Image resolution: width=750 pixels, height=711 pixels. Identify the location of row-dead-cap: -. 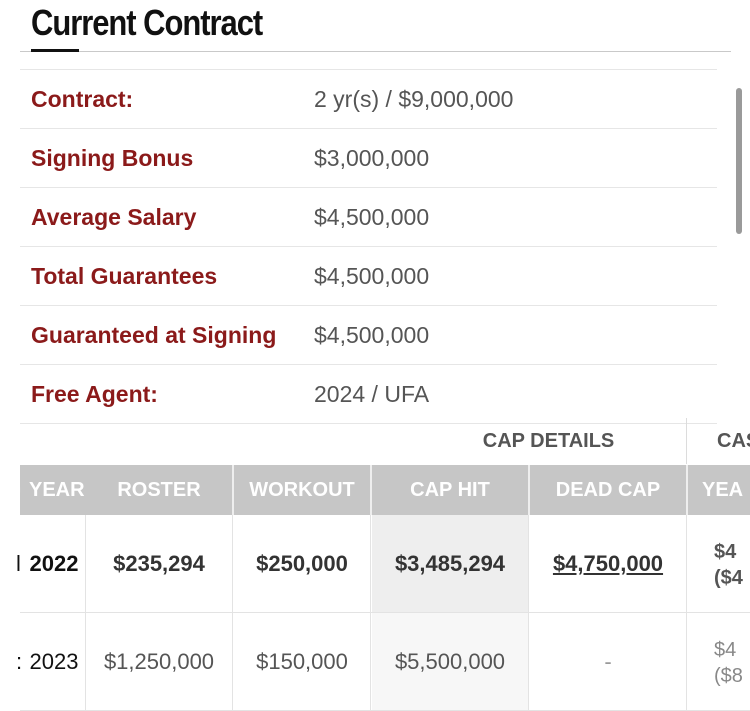
(608, 661).